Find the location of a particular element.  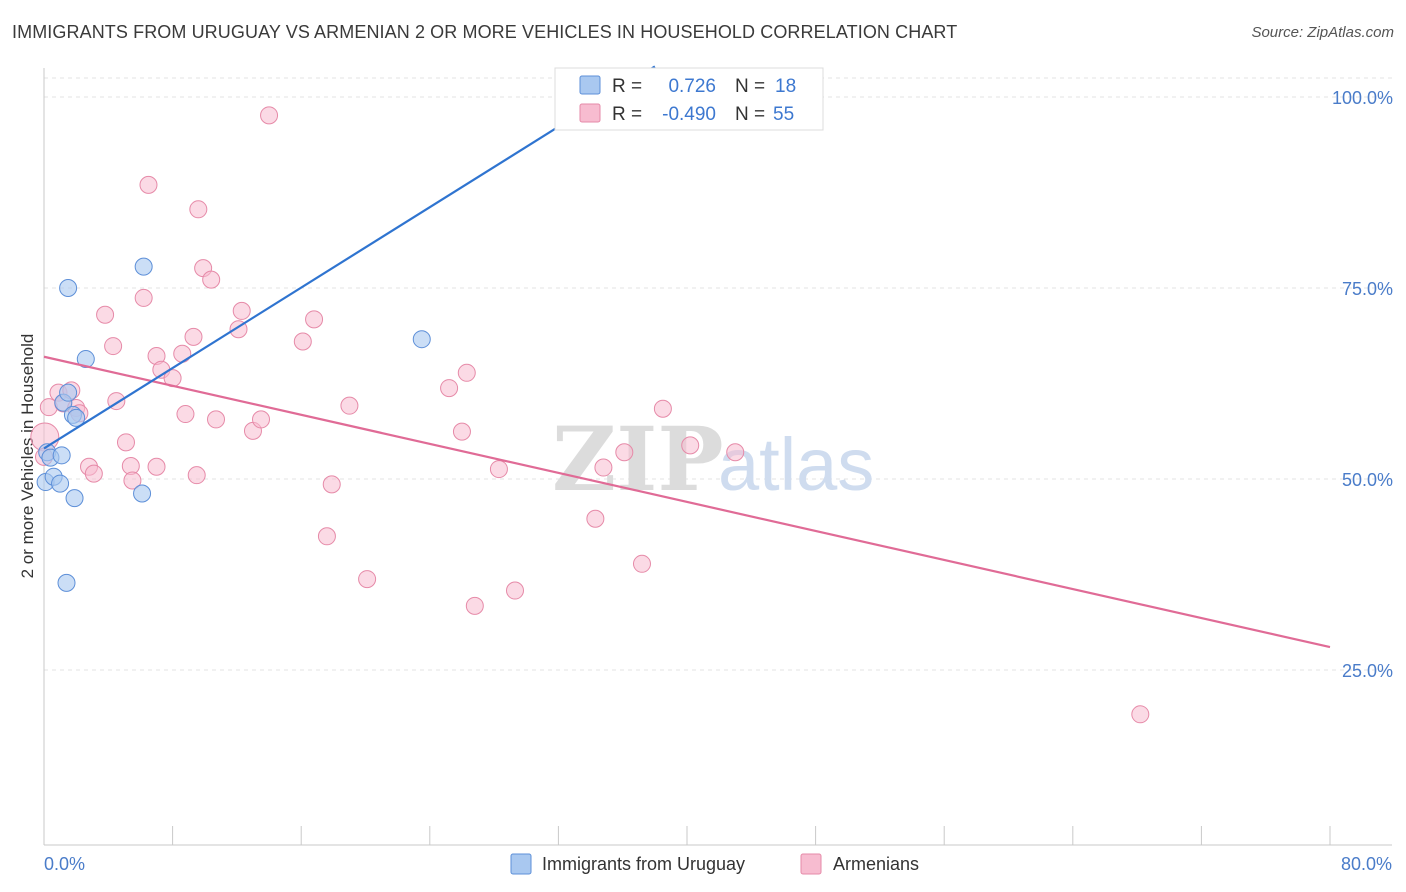

y-axis-label: 2 or more Vehicles in Household is located at coordinates (27, 456).